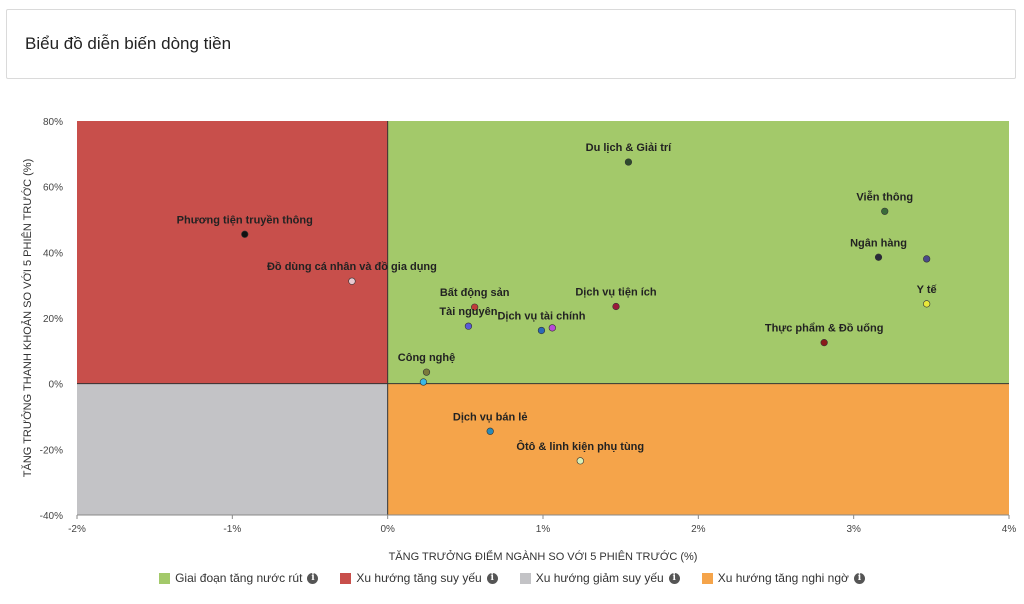 Image resolution: width=1024 pixels, height=604 pixels. I want to click on y-tick-label: 20%, so click(53, 319).